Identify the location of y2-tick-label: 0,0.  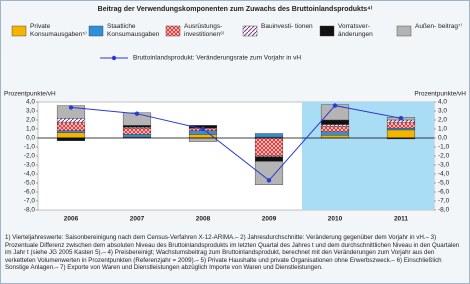
(442, 138).